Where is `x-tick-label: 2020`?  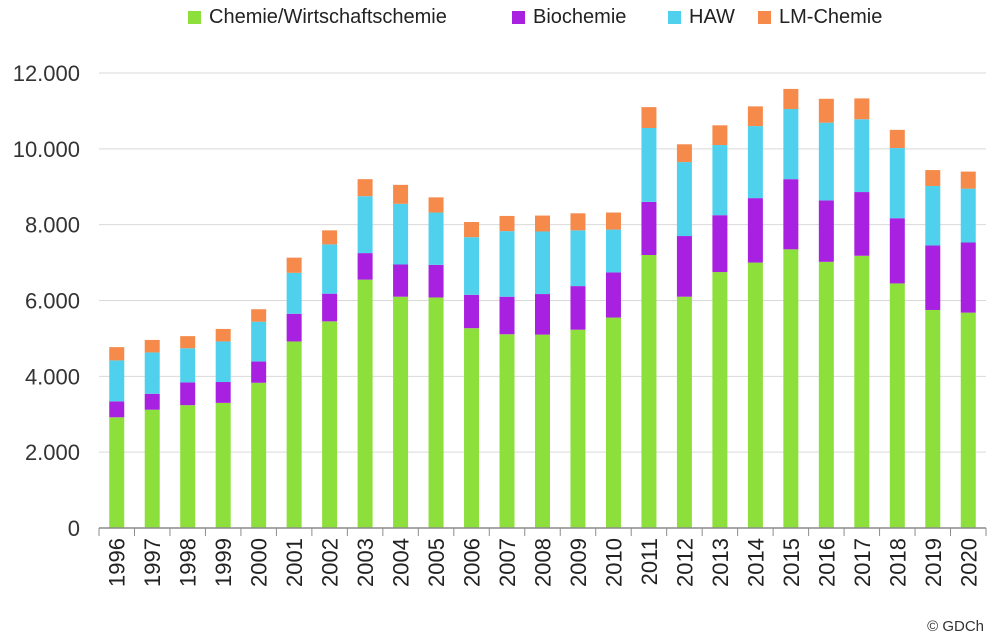
x-tick-label: 2020 is located at coordinates (968, 562).